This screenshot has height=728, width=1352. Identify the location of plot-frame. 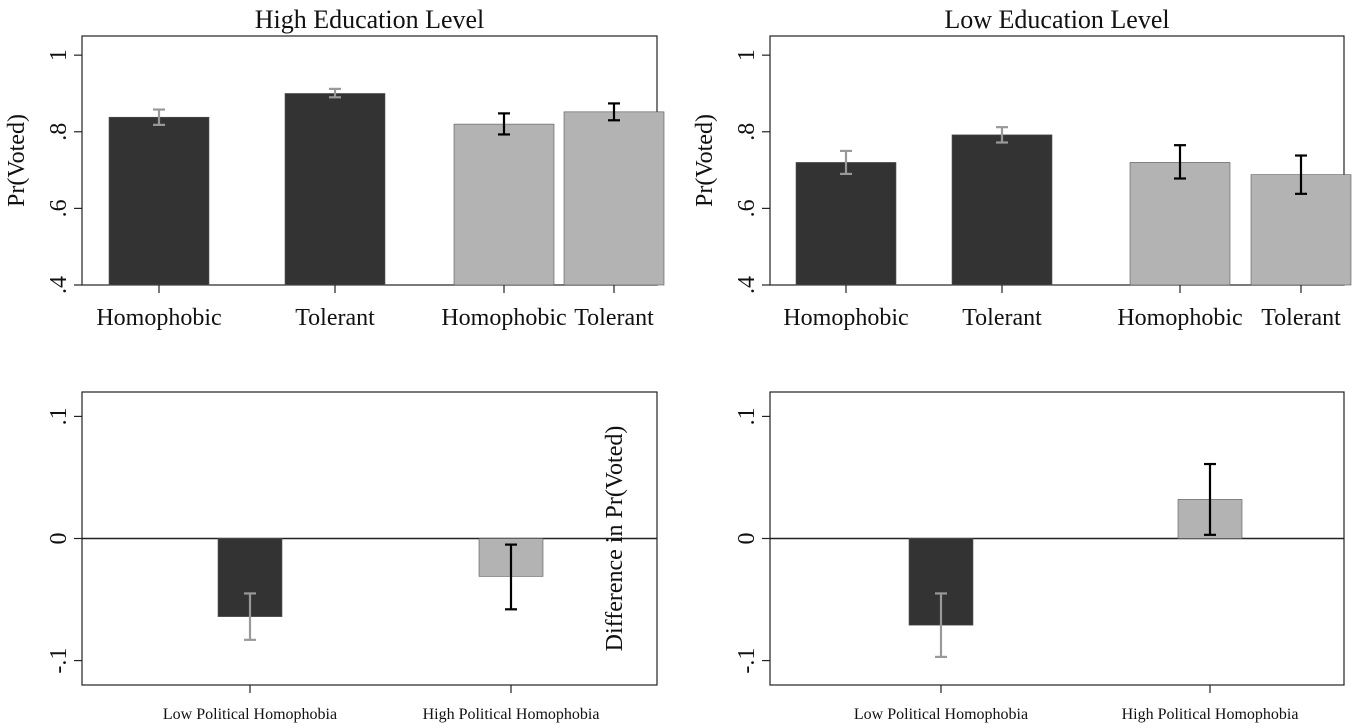
(1057, 160).